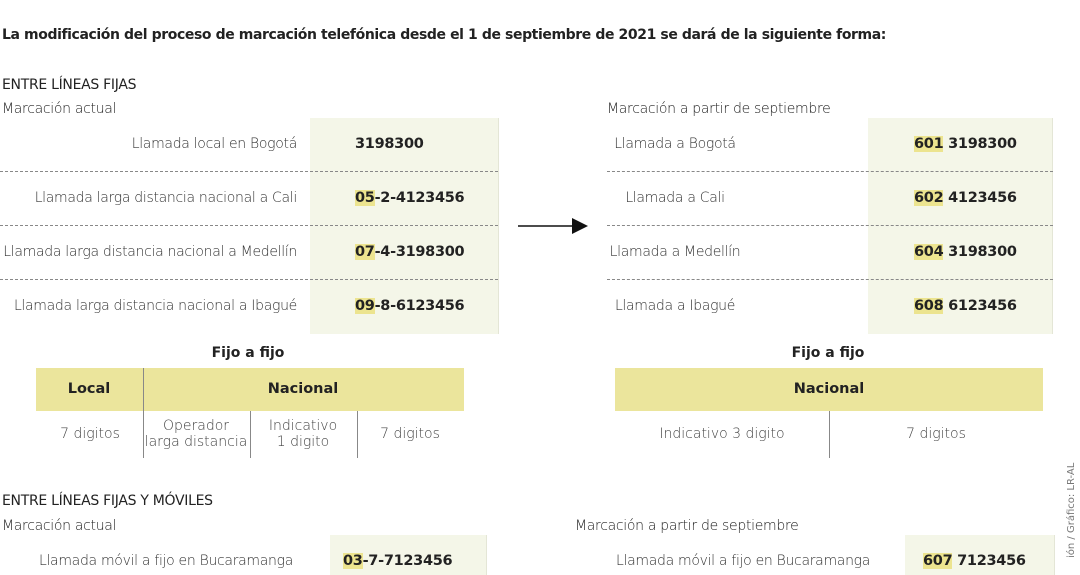 This screenshot has width=1080, height=575. Describe the element at coordinates (250, 389) in the screenshot. I see `scheme-header-old` at that location.